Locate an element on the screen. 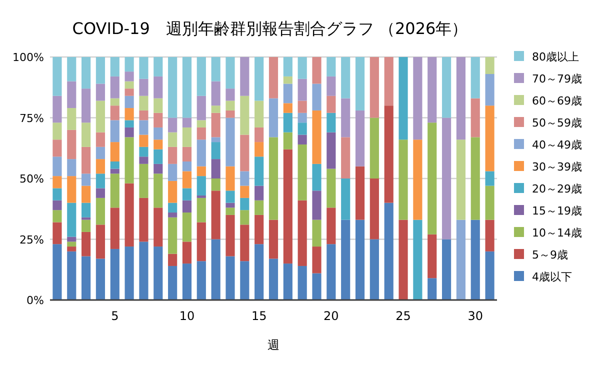 The height and width of the screenshot is (371, 600). x-tick-label: 25 is located at coordinates (403, 316).